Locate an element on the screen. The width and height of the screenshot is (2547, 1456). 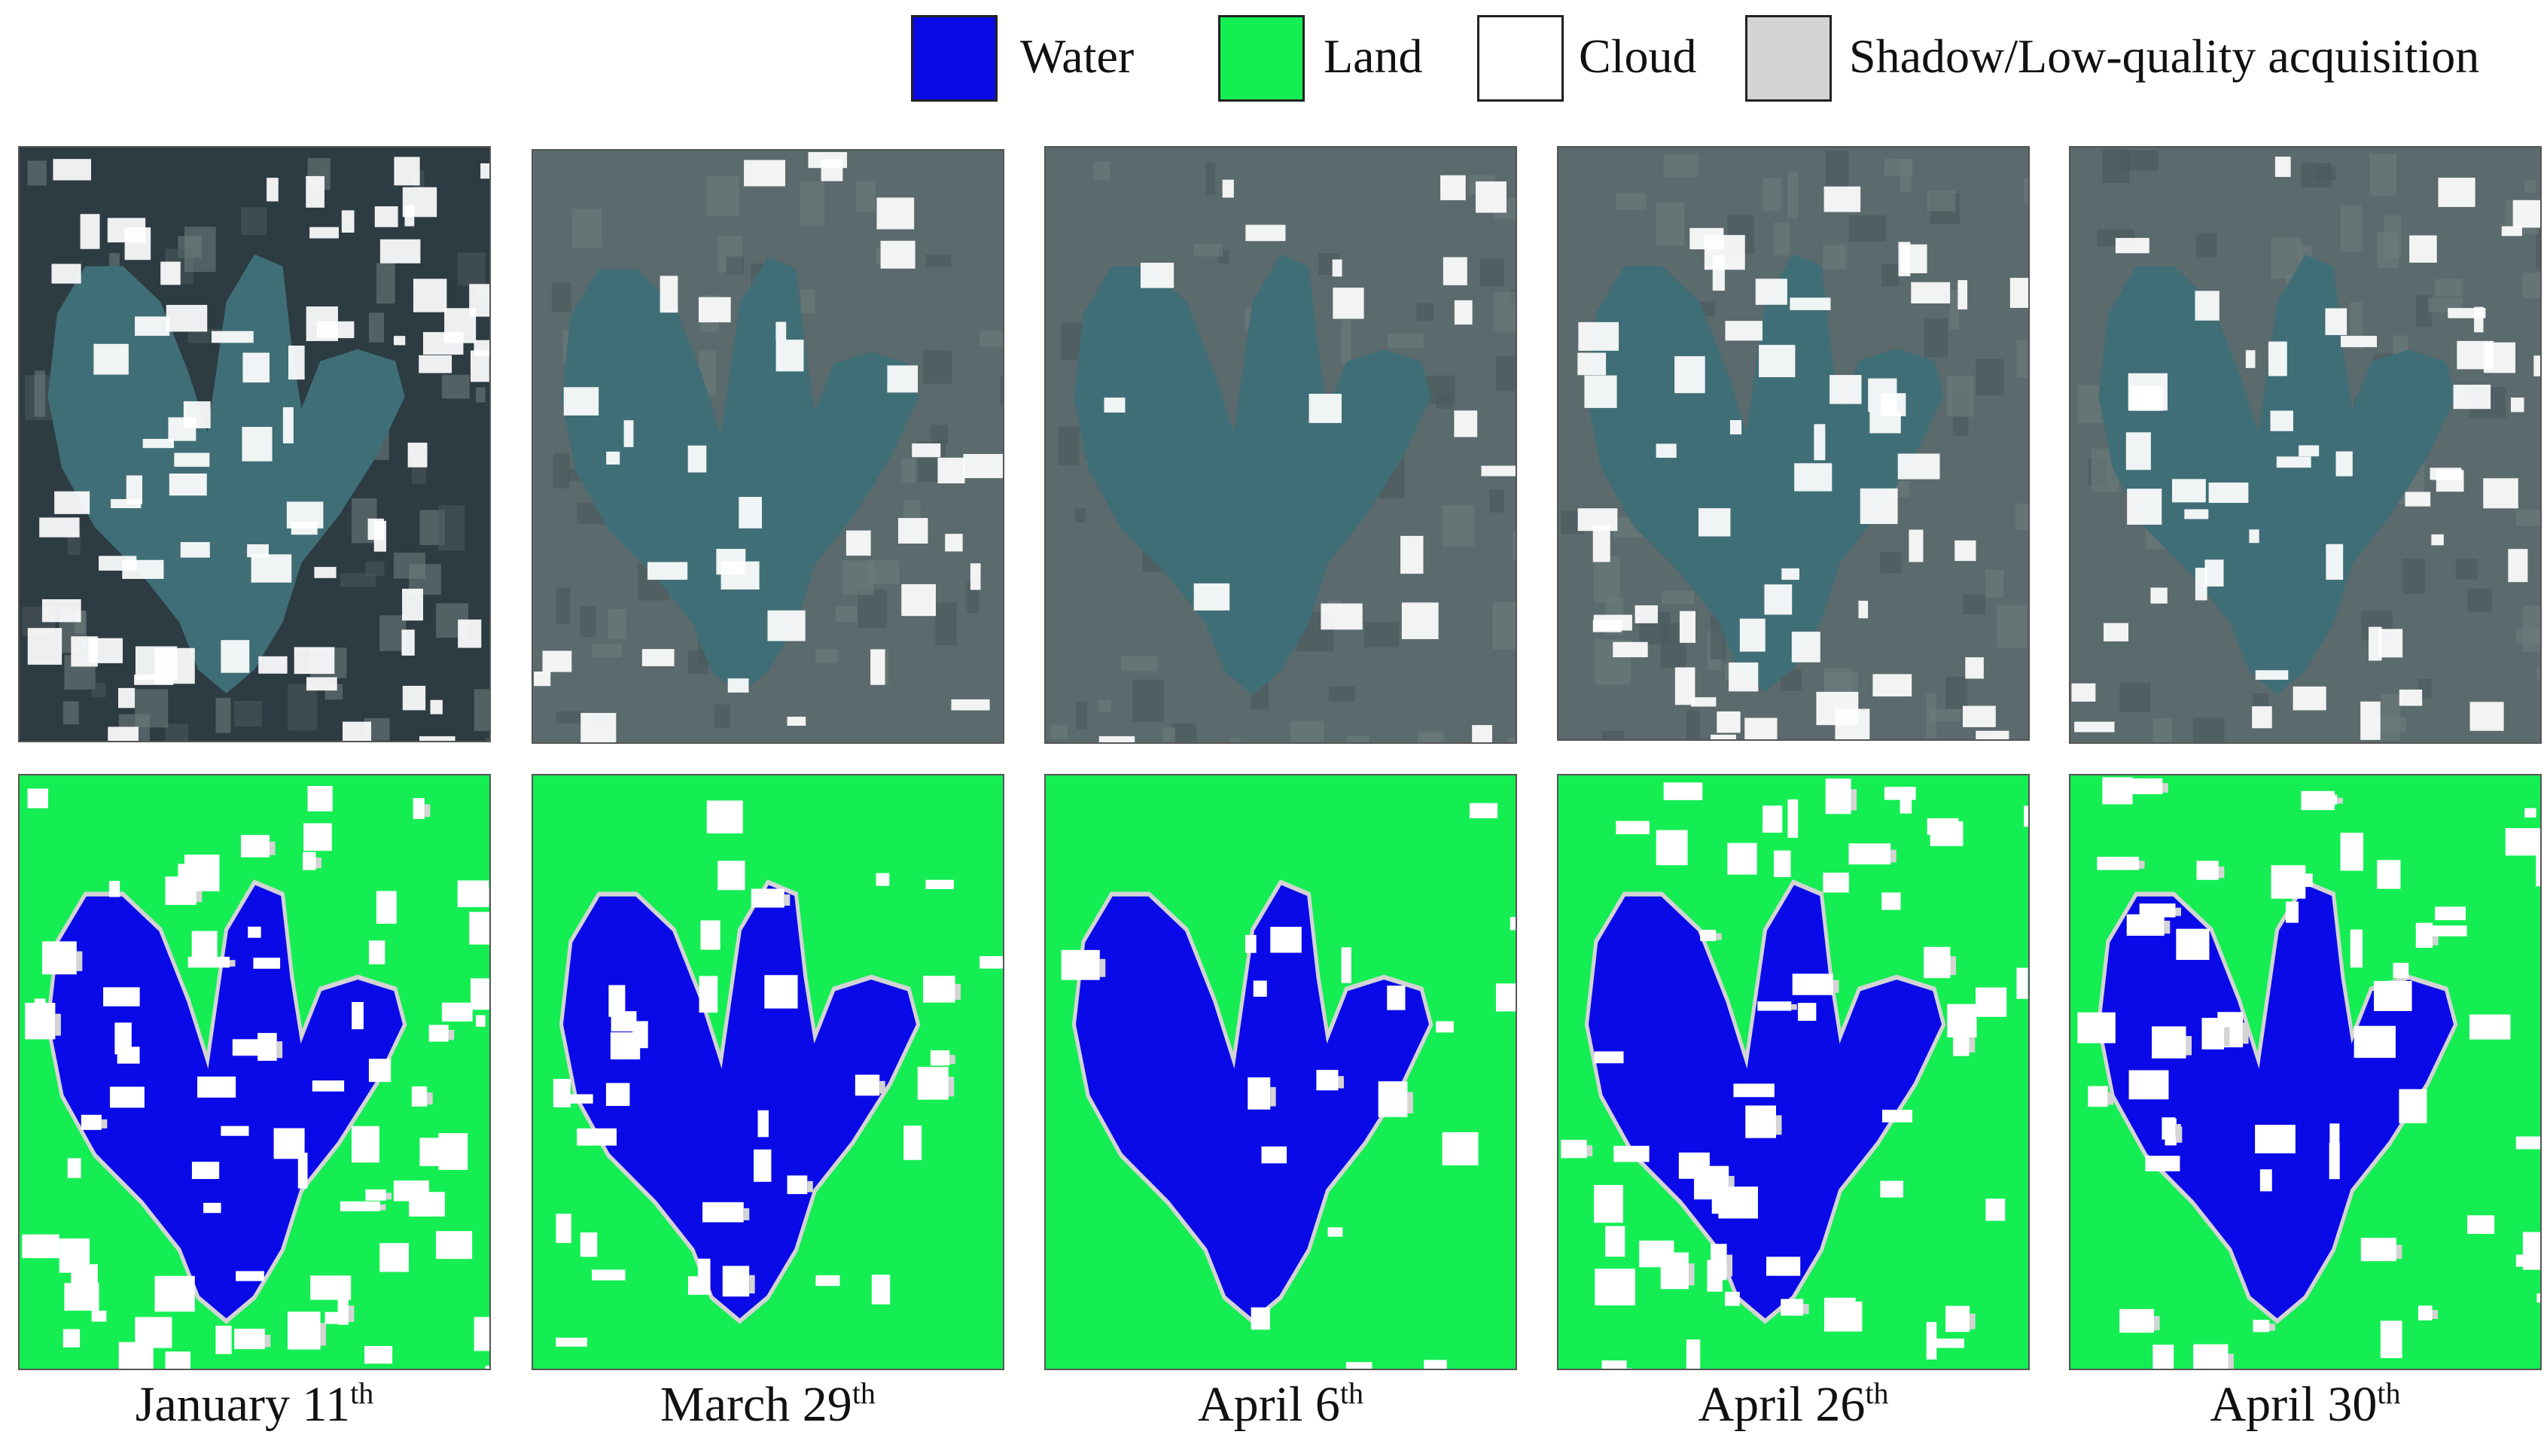
legend-label-water: Water is located at coordinates (1077, 56).